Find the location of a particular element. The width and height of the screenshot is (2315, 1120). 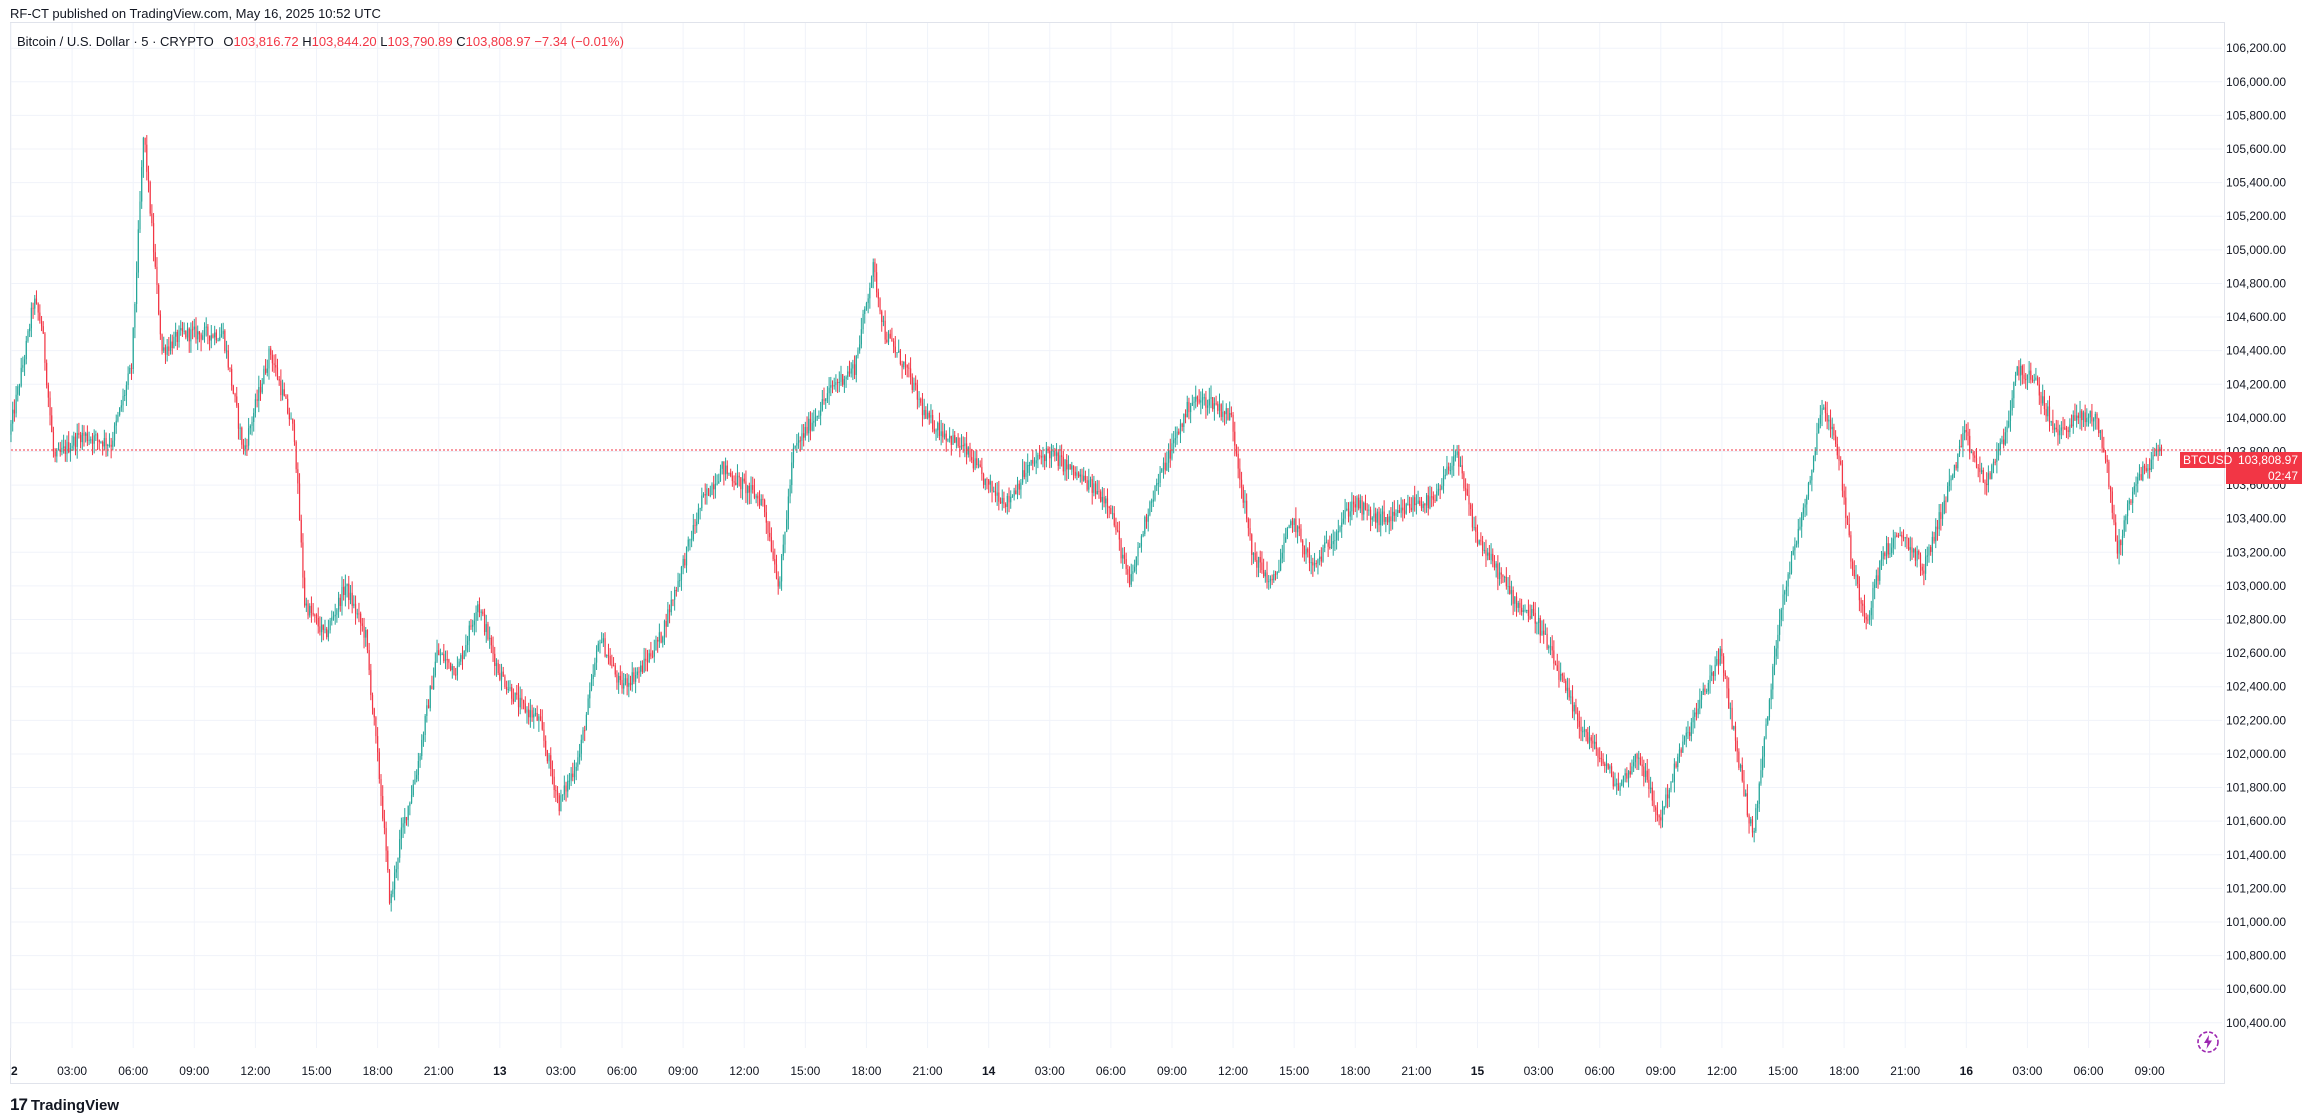

time-tick-label: 13 is located at coordinates (500, 1071).